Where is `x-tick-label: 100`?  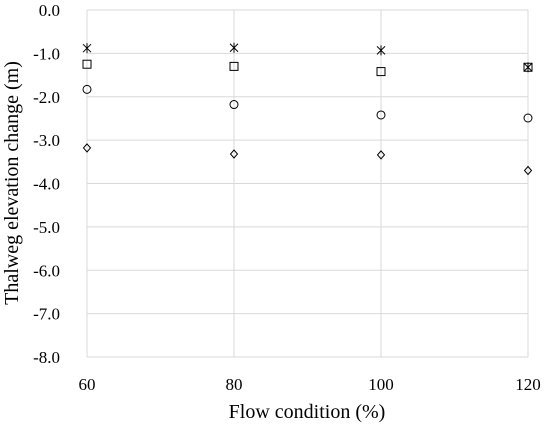
x-tick-label: 100 is located at coordinates (381, 384).